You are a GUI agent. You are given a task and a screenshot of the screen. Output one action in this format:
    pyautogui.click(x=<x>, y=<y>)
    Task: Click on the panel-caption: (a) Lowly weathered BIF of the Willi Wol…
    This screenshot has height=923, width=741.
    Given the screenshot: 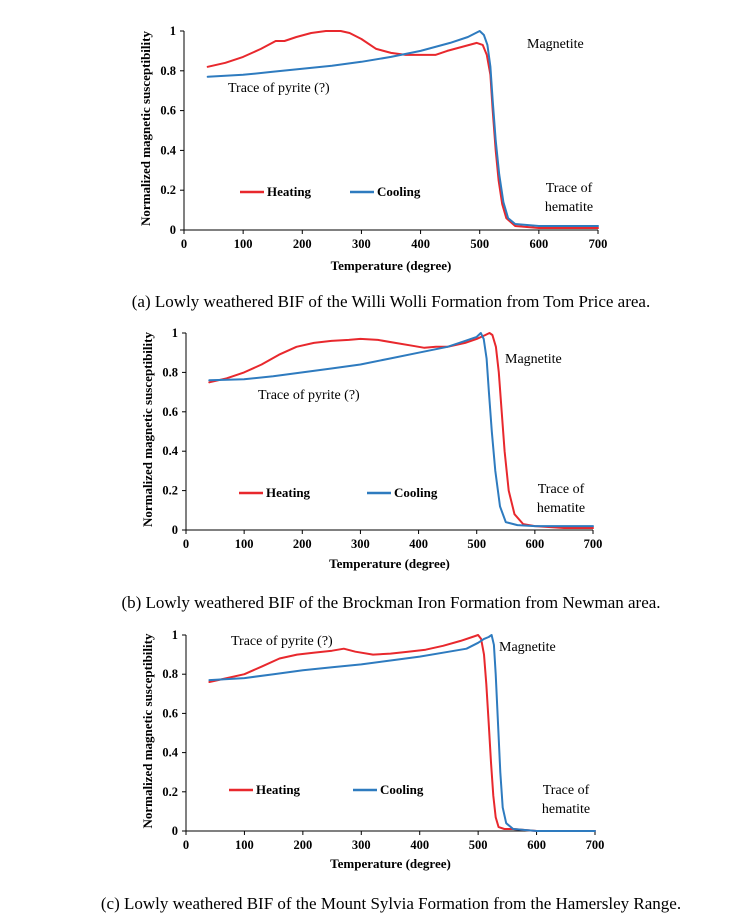 What is the action you would take?
    pyautogui.click(x=391, y=301)
    